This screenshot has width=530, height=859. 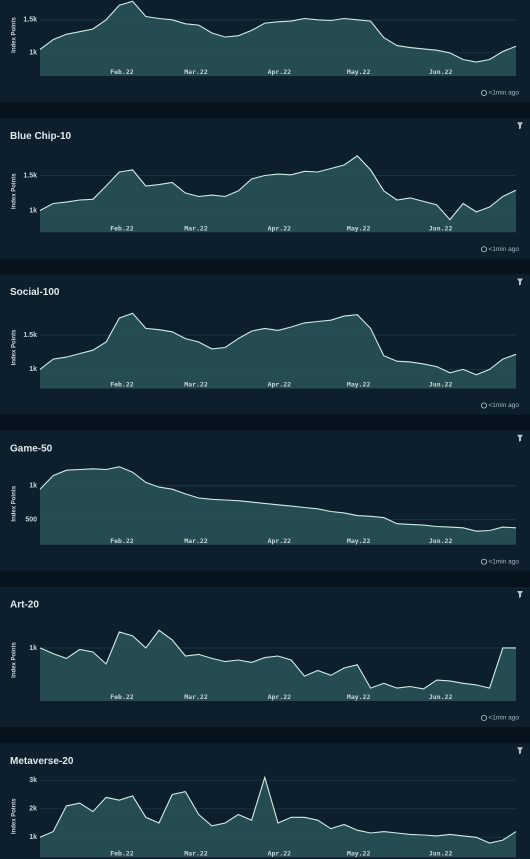 What do you see at coordinates (31, 520) in the screenshot?
I see `y-tick-label: 500` at bounding box center [31, 520].